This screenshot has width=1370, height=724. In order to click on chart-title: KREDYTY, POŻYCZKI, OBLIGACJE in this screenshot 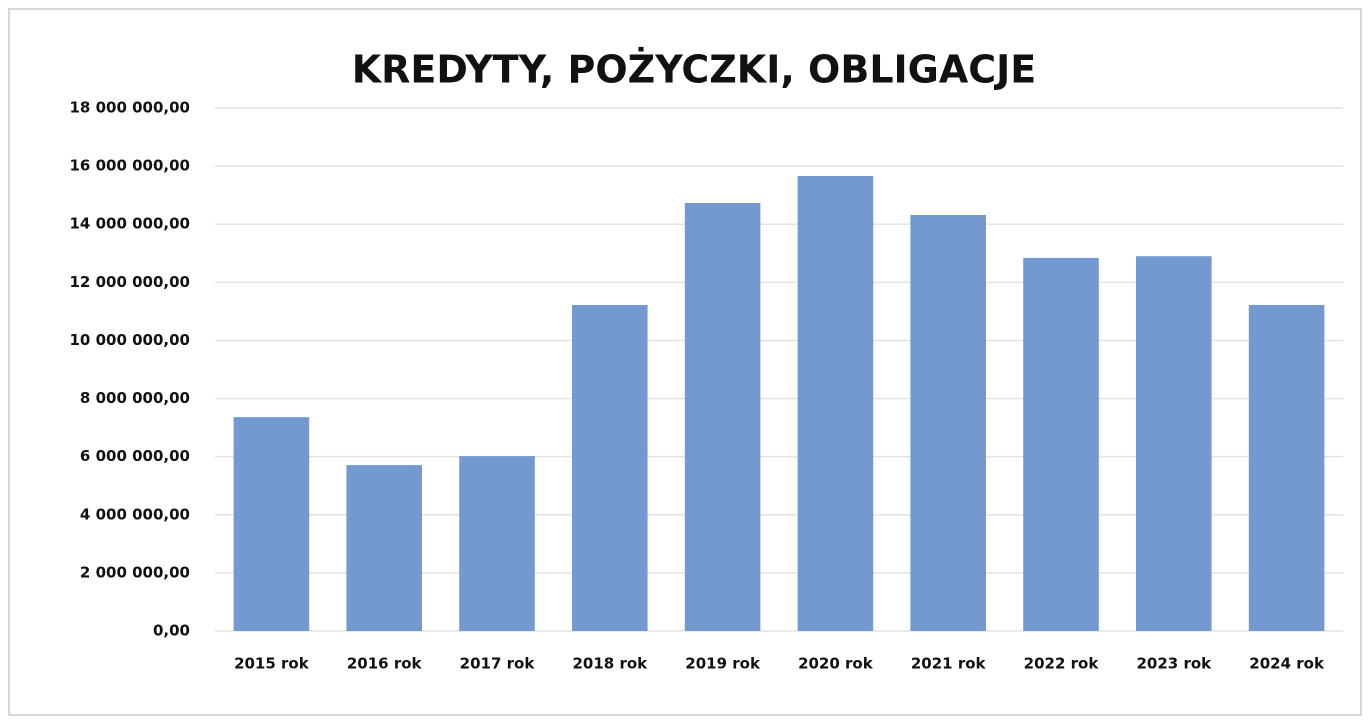, I will do `click(694, 70)`.